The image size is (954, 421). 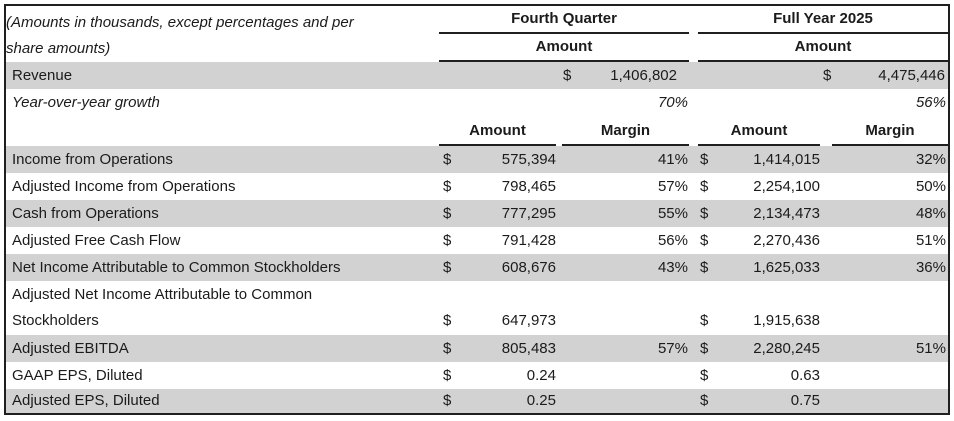 I want to click on row-label-text: GAAP EPS, Diluted, so click(x=77, y=375).